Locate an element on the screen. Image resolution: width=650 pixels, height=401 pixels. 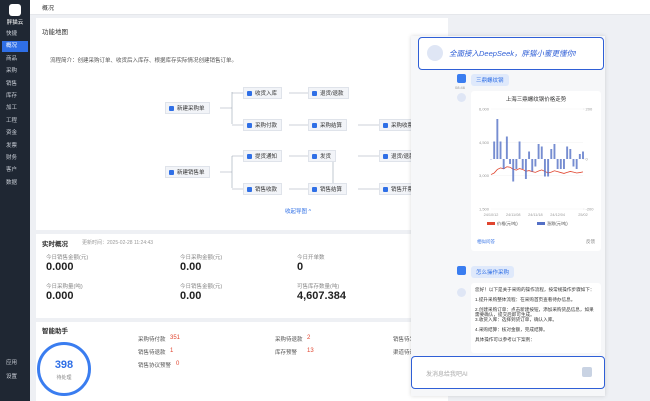
nav-item: 应用 is located at coordinates (12, 363).